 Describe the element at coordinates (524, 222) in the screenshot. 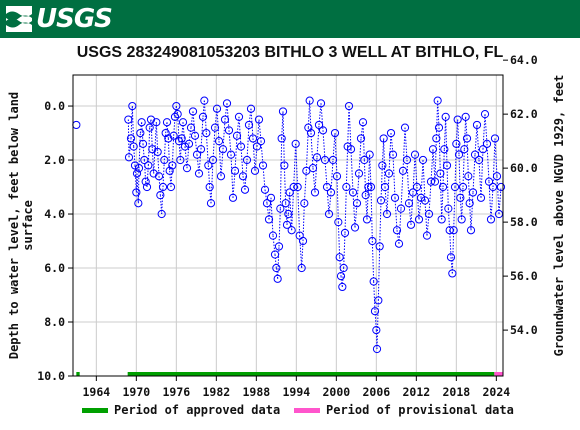

I see `y-right-tick-label: 58.0` at that location.